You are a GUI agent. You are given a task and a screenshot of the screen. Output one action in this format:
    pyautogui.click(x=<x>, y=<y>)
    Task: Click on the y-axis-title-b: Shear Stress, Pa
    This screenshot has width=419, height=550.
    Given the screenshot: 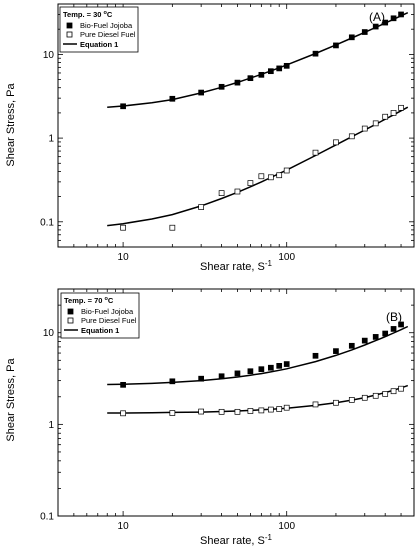 What is the action you would take?
    pyautogui.click(x=11, y=400)
    